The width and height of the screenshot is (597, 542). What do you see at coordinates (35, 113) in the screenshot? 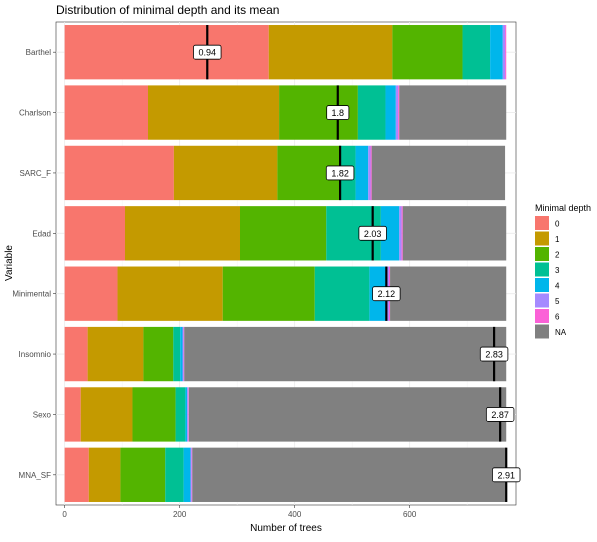
I see `y-tick-label: Charlson` at bounding box center [35, 113].